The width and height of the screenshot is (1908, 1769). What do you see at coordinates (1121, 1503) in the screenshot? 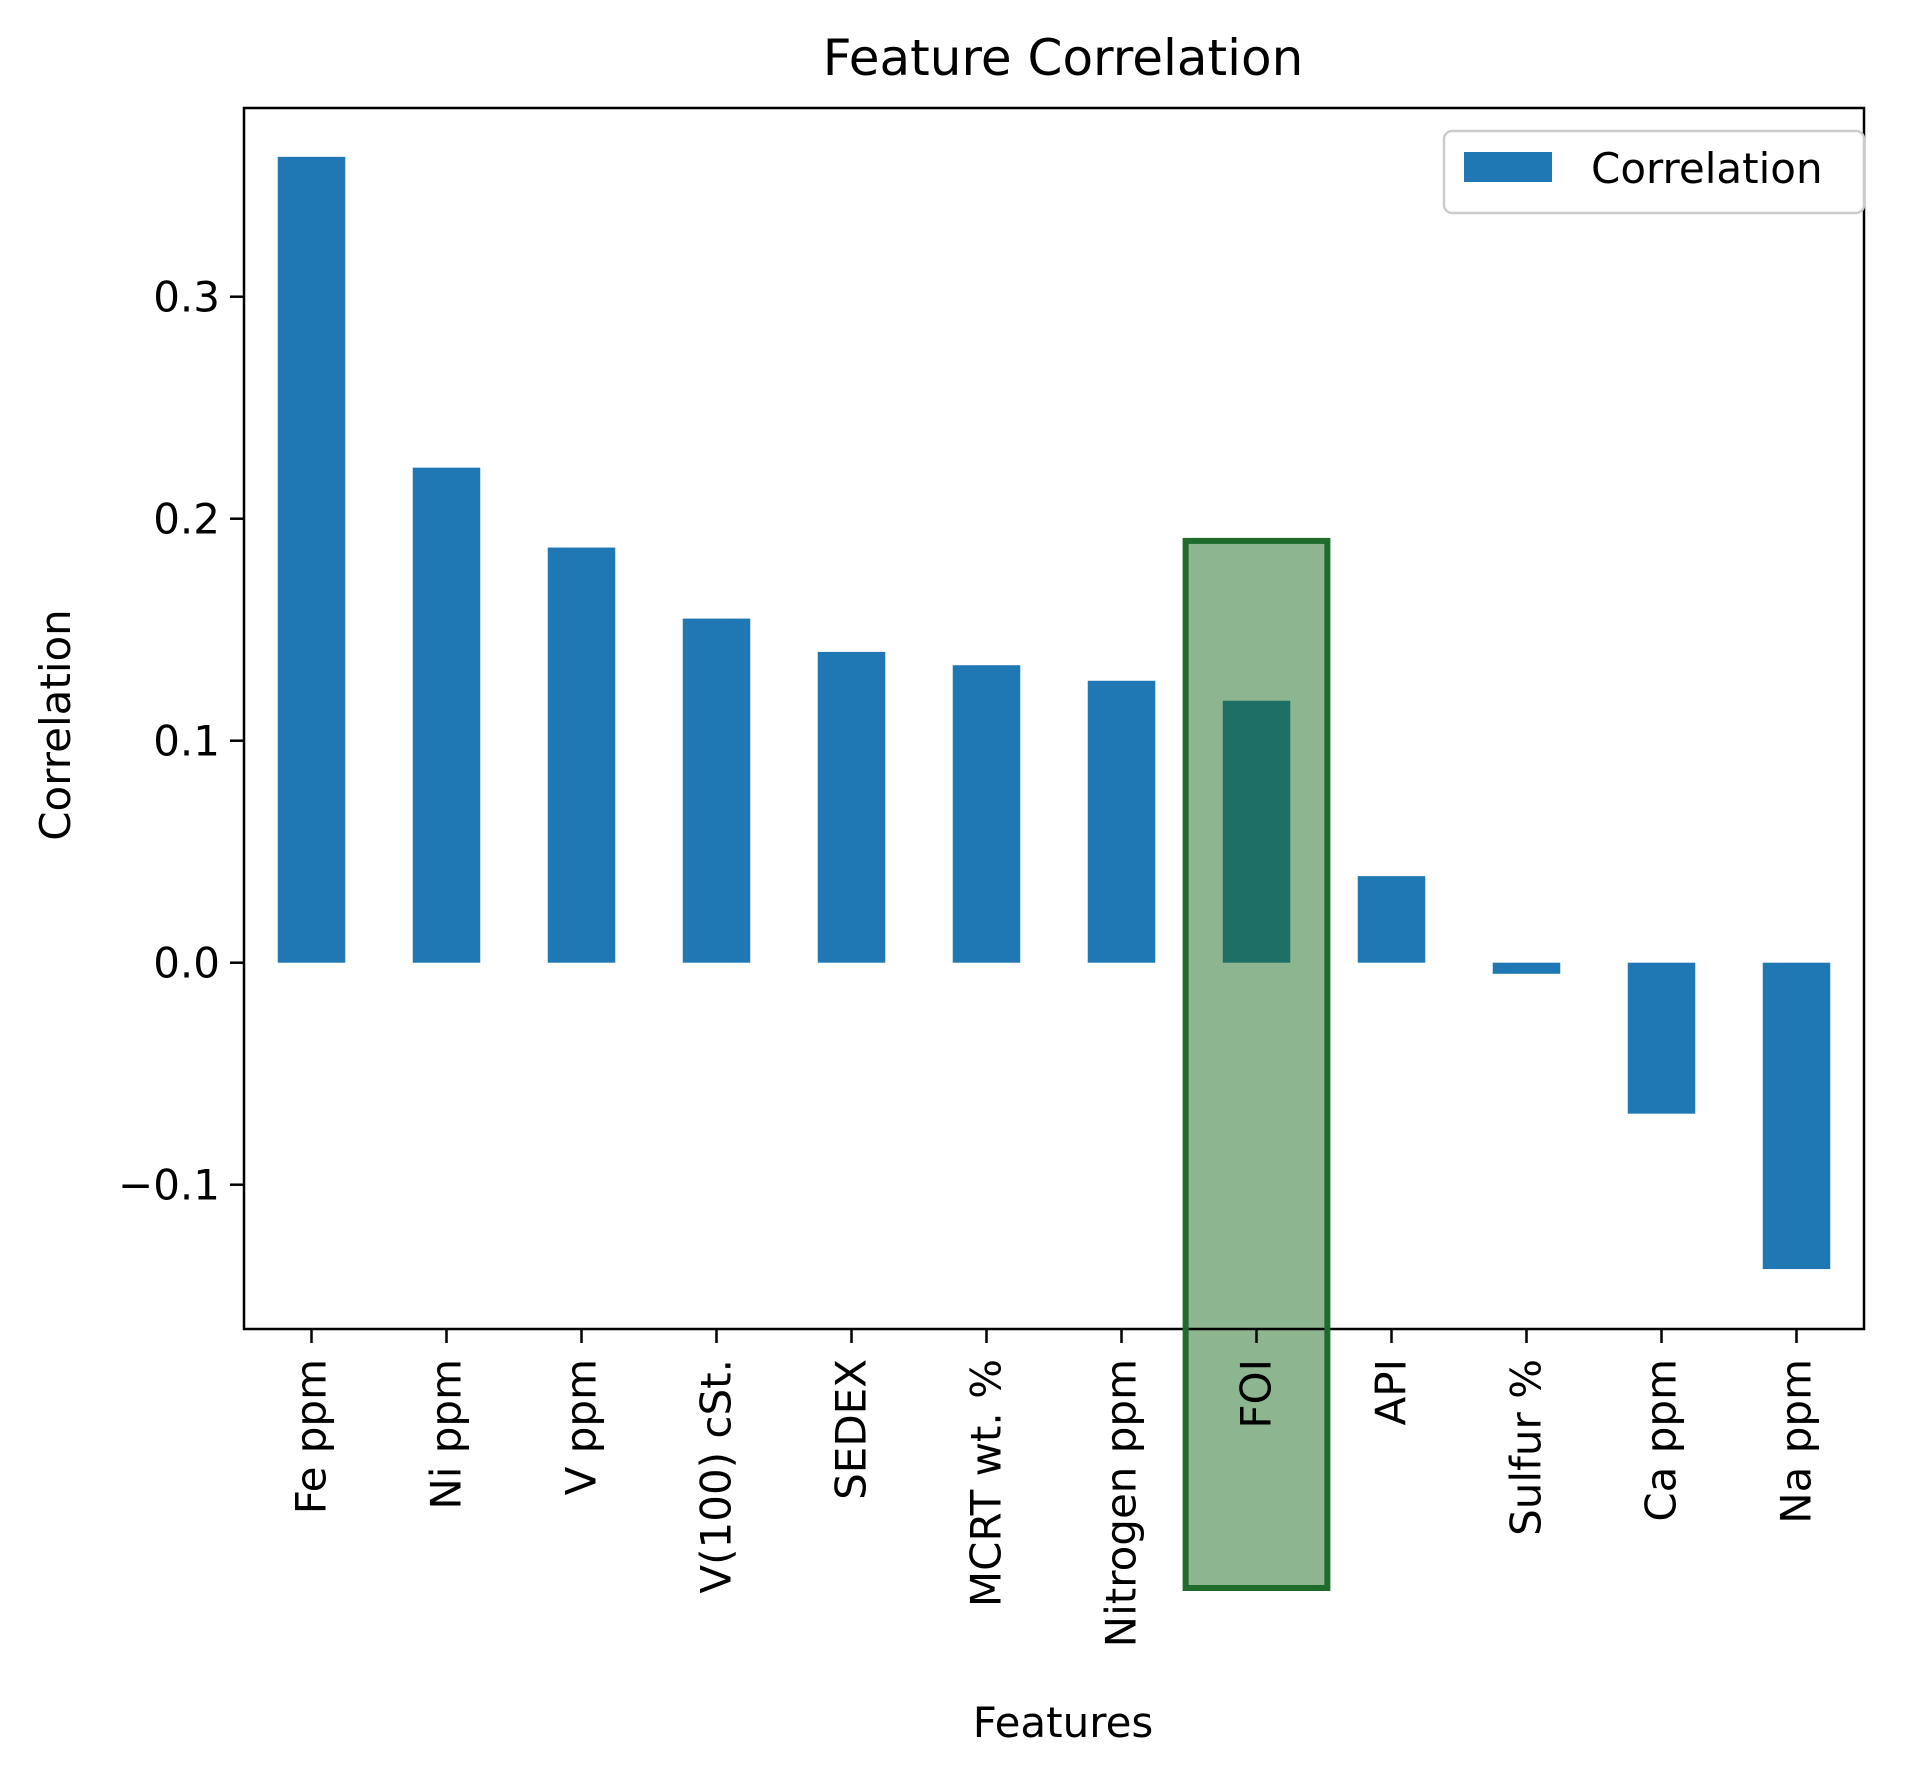
I see `x-tick-label: Nitrogen ppm` at bounding box center [1121, 1503].